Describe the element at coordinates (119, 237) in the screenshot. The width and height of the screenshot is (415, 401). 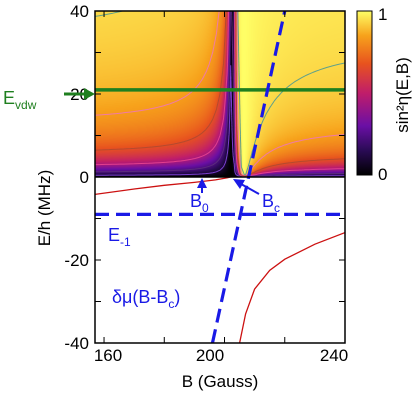
I see `e-minus-one-label: E-1` at that location.